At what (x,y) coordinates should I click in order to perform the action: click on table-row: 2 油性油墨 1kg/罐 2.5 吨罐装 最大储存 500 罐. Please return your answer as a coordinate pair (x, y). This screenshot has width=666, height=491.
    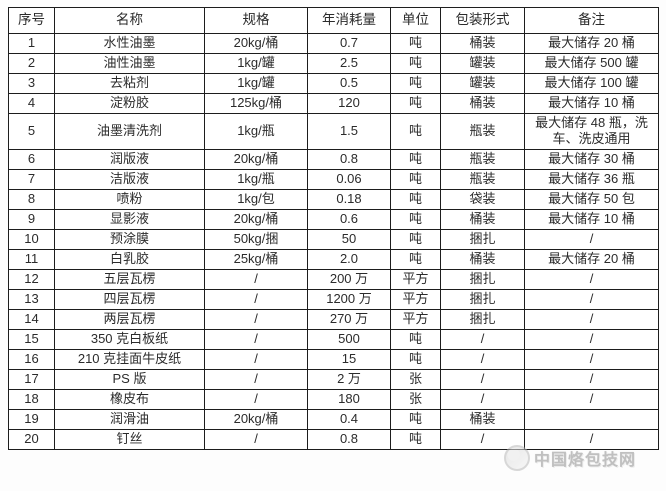
    Looking at the image, I should click on (333, 63).